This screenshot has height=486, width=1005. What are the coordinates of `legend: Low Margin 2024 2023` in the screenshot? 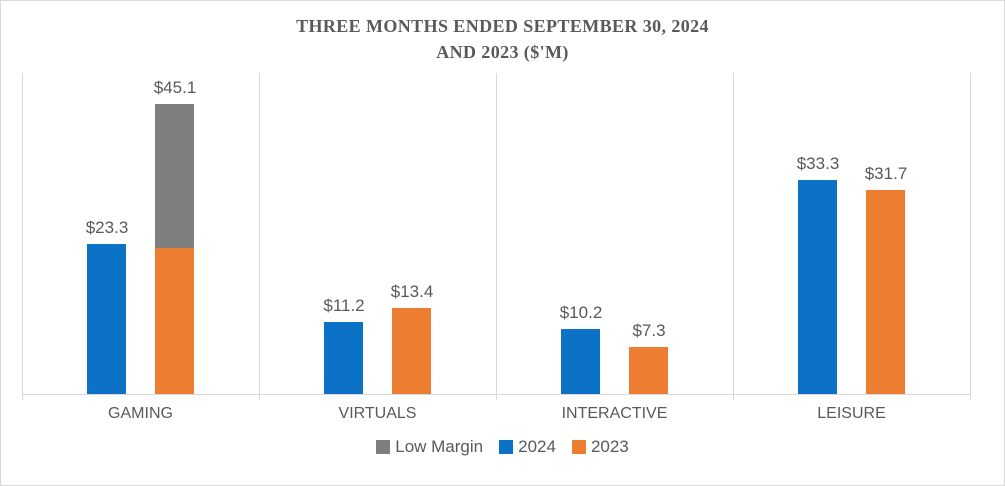 It's located at (502, 447).